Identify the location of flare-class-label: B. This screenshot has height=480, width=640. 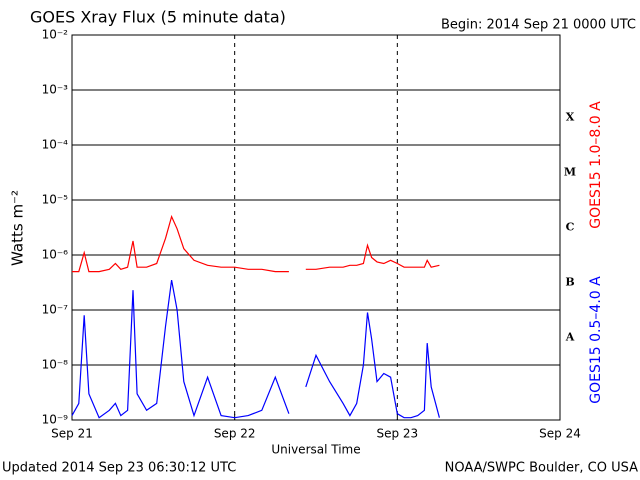
(569, 282).